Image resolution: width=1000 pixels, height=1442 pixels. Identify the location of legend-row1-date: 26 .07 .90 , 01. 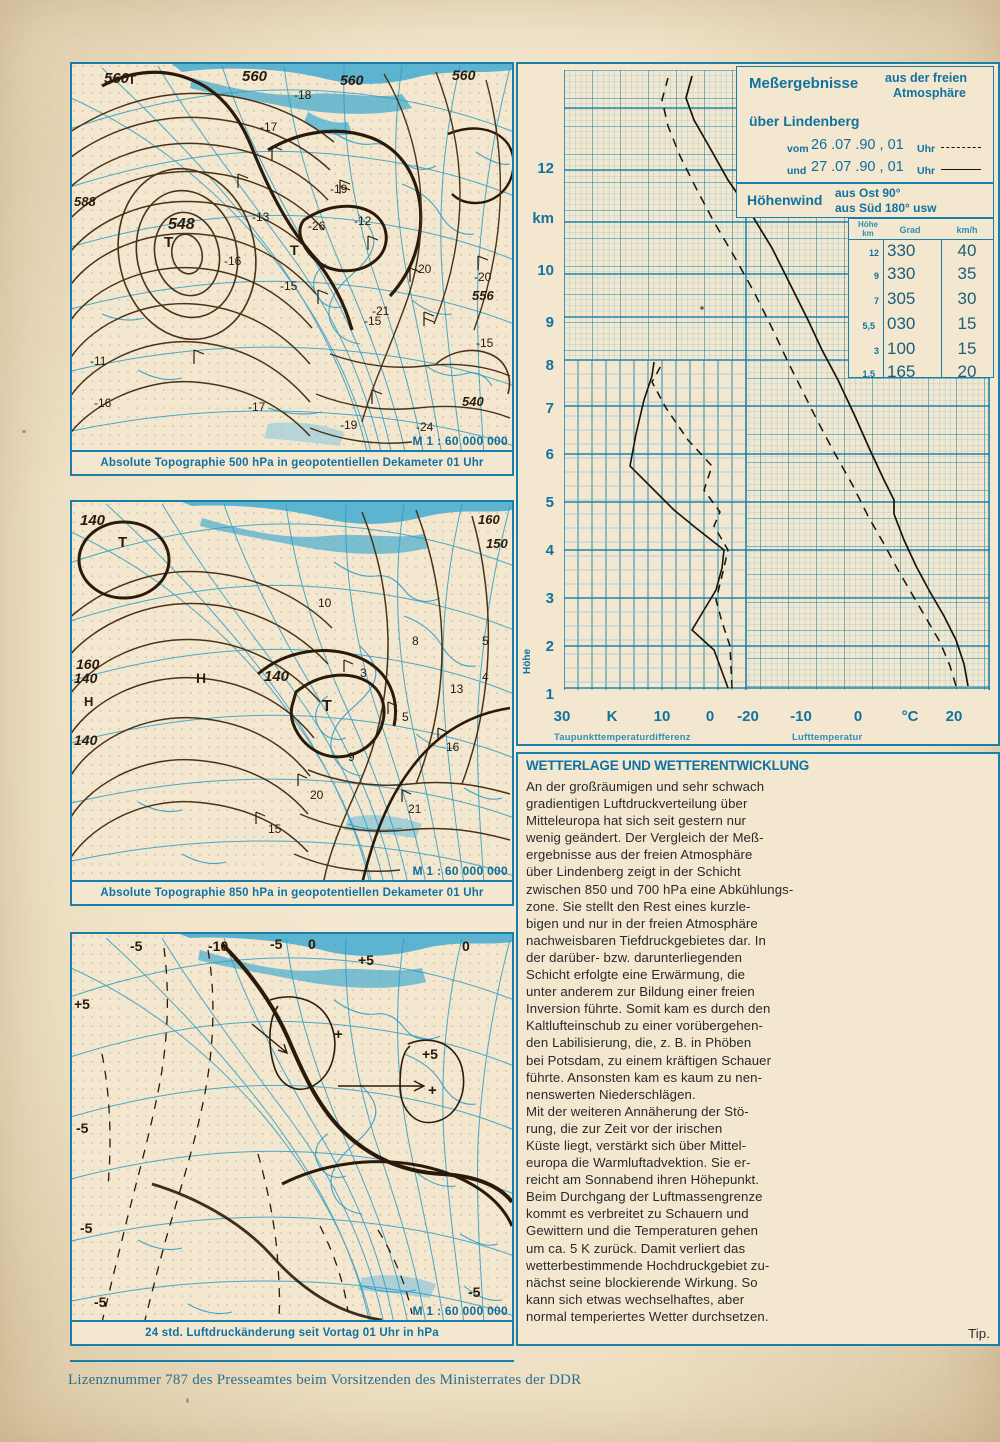
(857, 145).